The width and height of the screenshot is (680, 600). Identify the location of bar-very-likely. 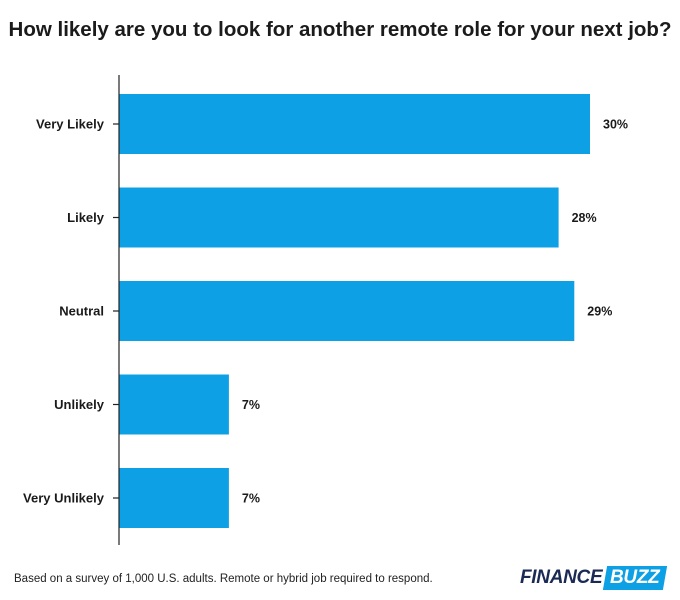
(354, 124).